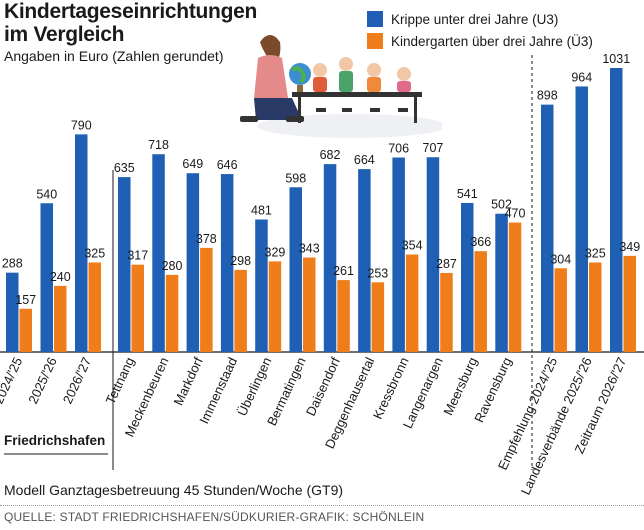 This screenshot has width=644, height=530. What do you see at coordinates (322, 505) in the screenshot?
I see `footer-divider` at bounding box center [322, 505].